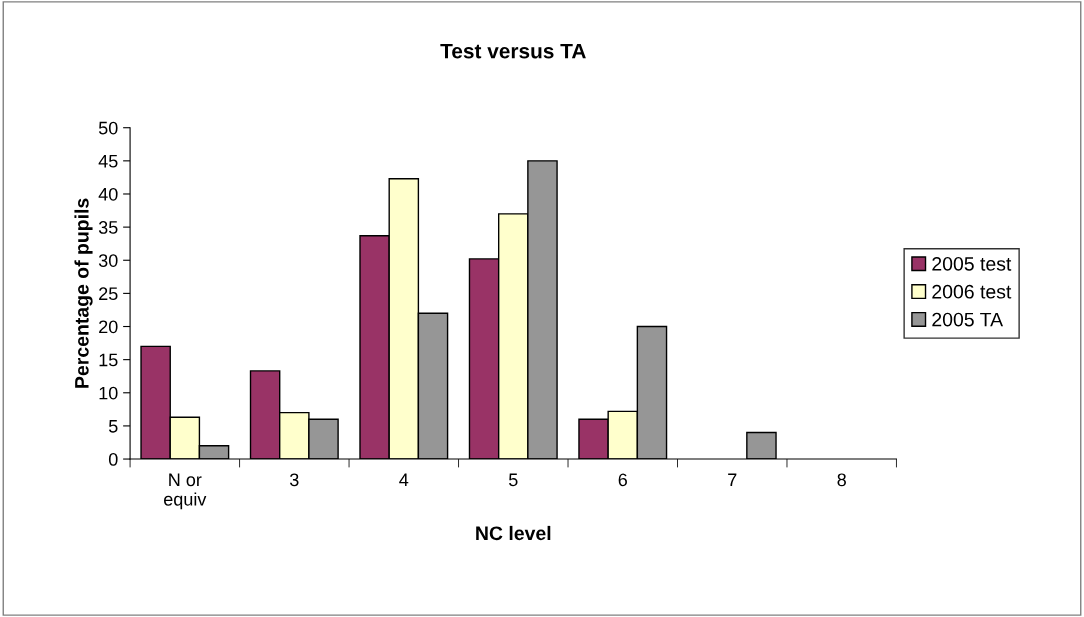 The width and height of the screenshot is (1084, 617). Describe the element at coordinates (841, 480) in the screenshot. I see `x-tick-label: 8` at that location.